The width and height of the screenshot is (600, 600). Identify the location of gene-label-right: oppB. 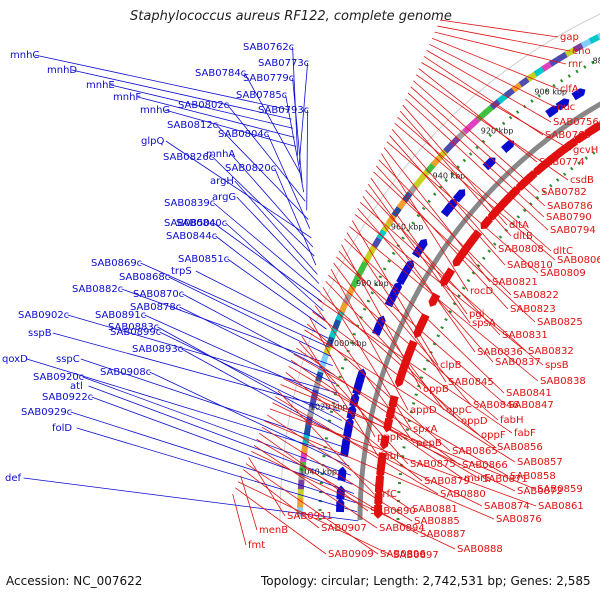
(436, 389).